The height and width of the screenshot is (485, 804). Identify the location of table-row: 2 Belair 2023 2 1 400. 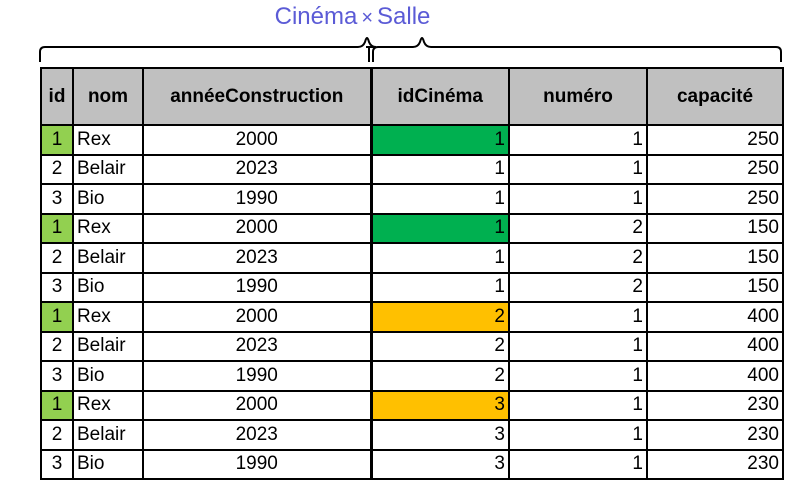
(412, 346).